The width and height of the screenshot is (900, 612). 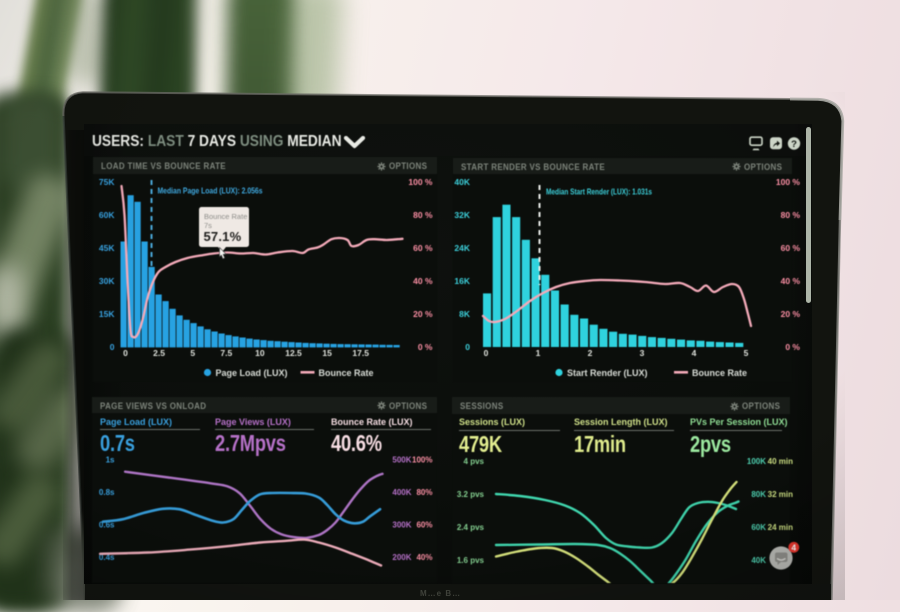 I want to click on svg-text: 12.5, so click(x=293, y=353).